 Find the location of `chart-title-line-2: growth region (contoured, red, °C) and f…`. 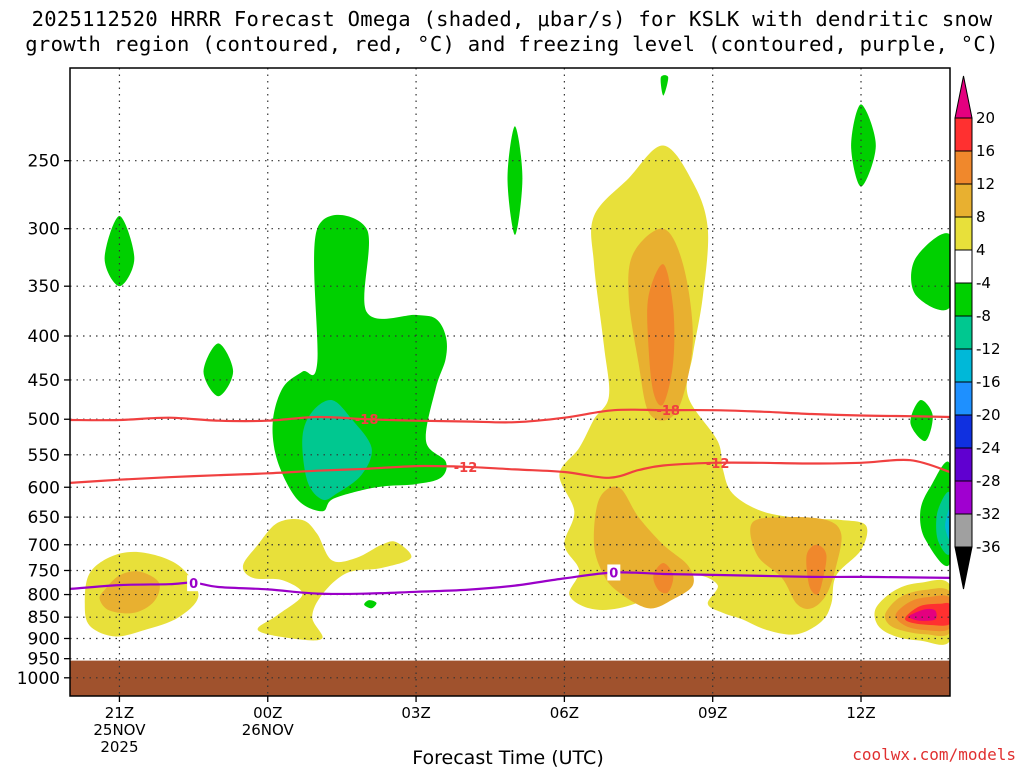

chart-title-line-2: growth region (contoured, red, °C) and f… is located at coordinates (512, 44).